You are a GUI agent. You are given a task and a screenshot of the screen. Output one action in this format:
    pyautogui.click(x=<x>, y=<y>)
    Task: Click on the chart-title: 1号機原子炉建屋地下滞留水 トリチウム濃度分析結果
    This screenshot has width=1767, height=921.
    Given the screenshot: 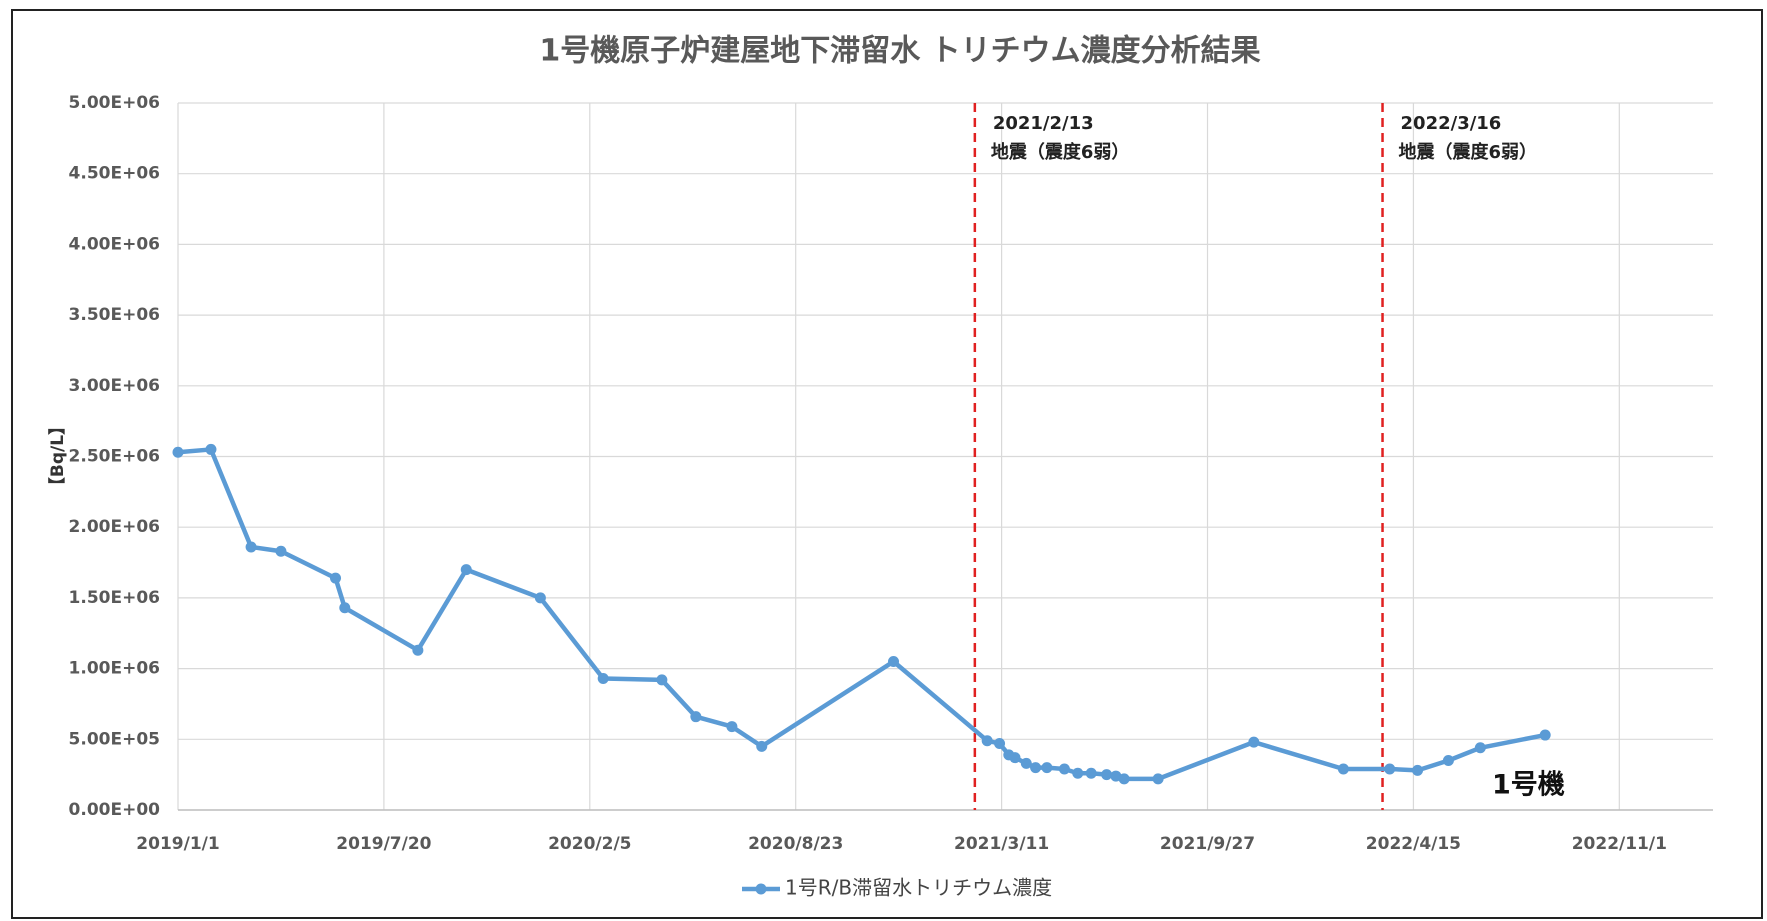 What is the action you would take?
    pyautogui.click(x=899, y=51)
    